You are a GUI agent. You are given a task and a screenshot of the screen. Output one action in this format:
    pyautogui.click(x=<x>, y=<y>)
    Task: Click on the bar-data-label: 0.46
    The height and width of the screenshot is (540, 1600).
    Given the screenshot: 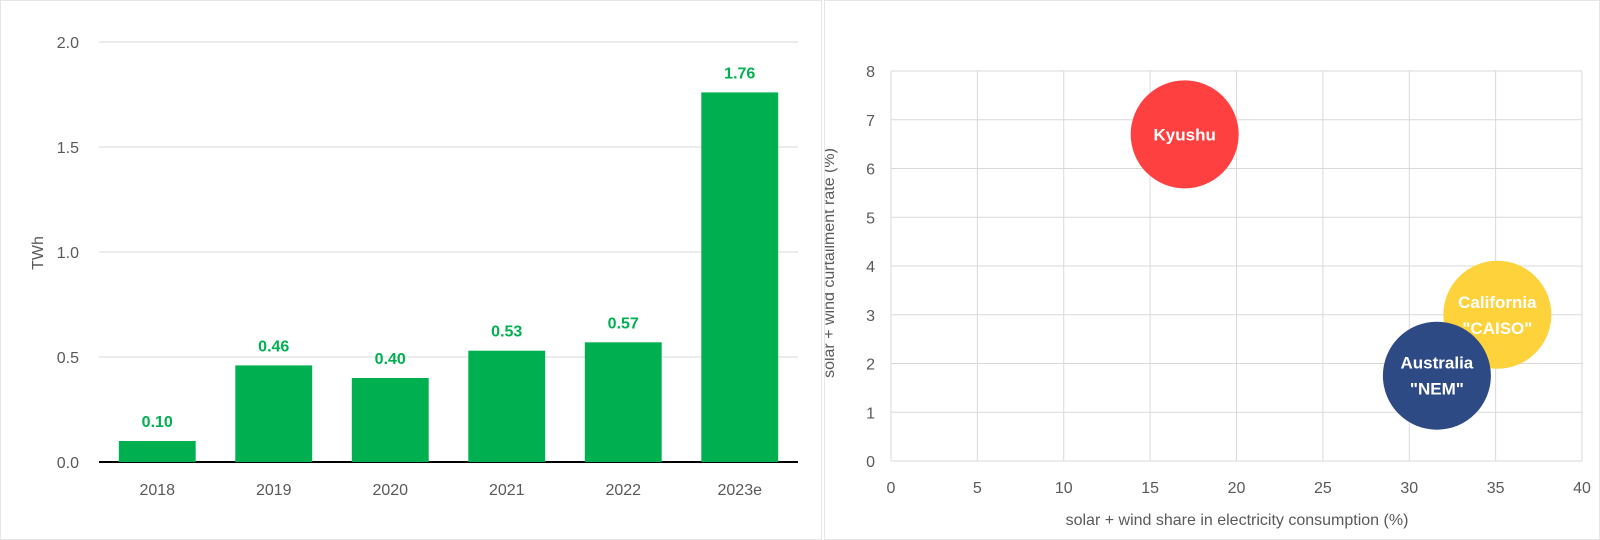 What is the action you would take?
    pyautogui.click(x=273, y=346)
    